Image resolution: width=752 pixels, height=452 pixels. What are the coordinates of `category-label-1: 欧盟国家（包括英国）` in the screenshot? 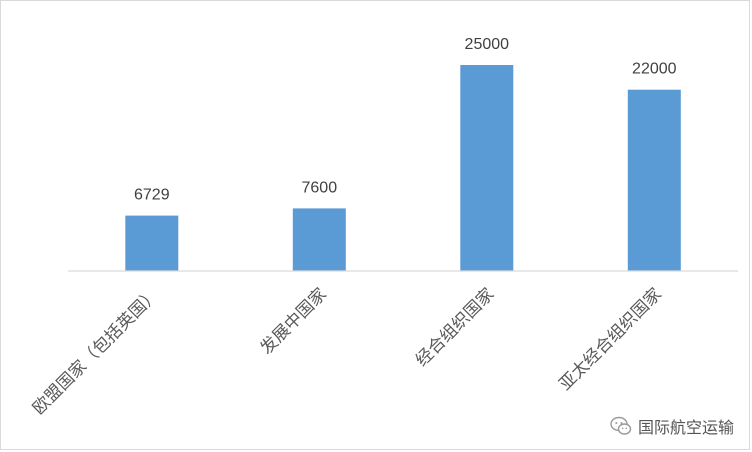 It's located at (96, 351).